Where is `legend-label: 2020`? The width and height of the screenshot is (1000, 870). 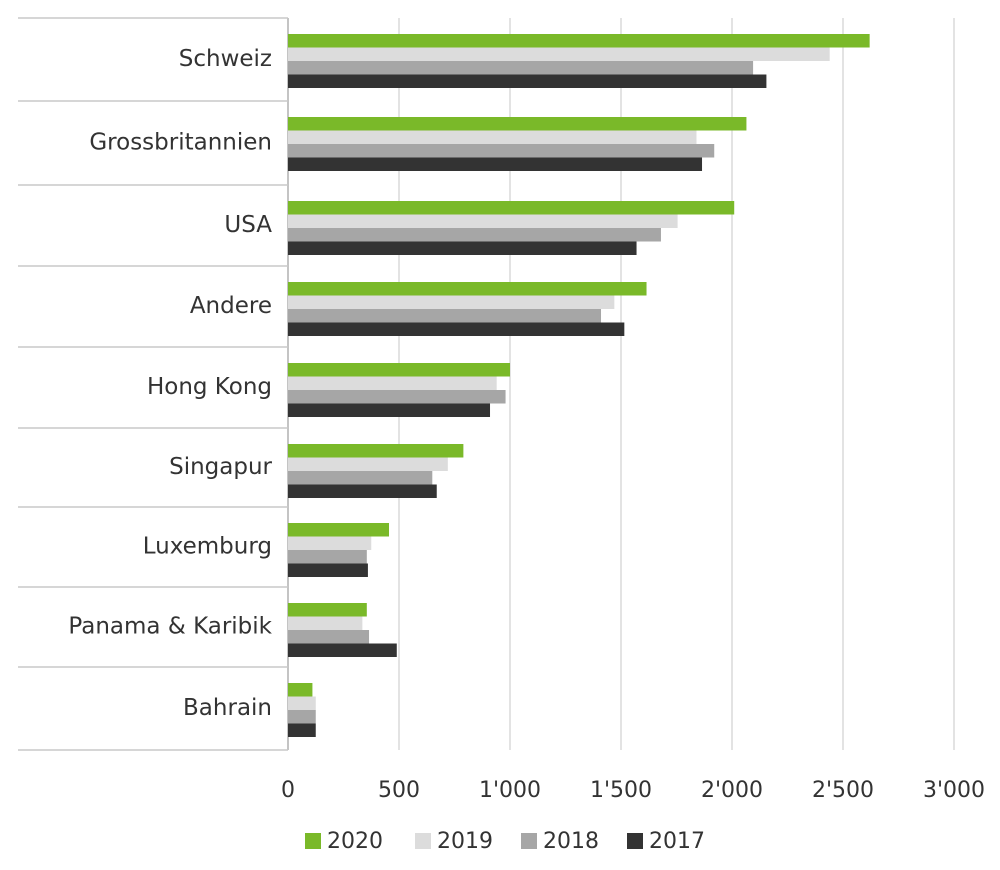
legend-label: 2020 is located at coordinates (355, 841).